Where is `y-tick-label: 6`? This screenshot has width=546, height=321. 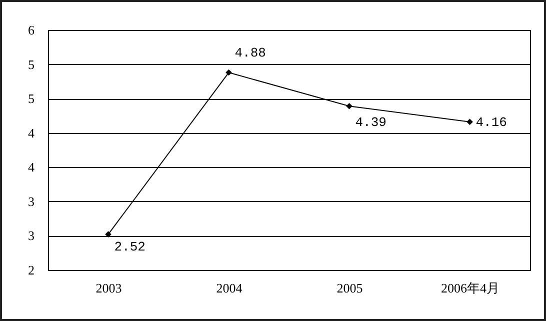 y-tick-label: 6 is located at coordinates (31, 30).